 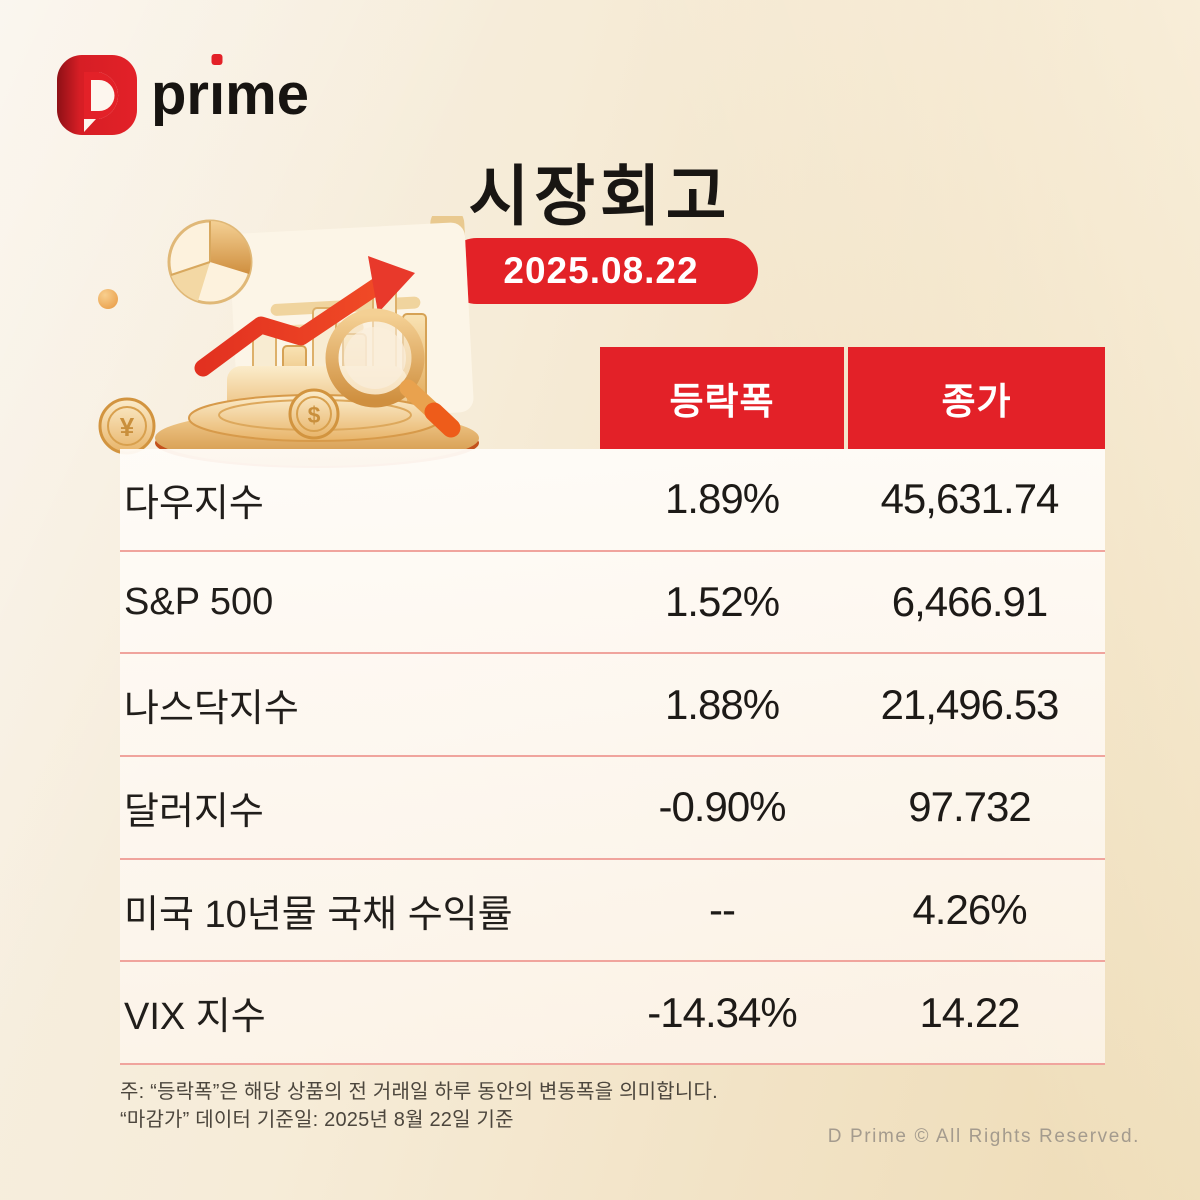 I want to click on row-close: 21,496.53, so click(x=970, y=704).